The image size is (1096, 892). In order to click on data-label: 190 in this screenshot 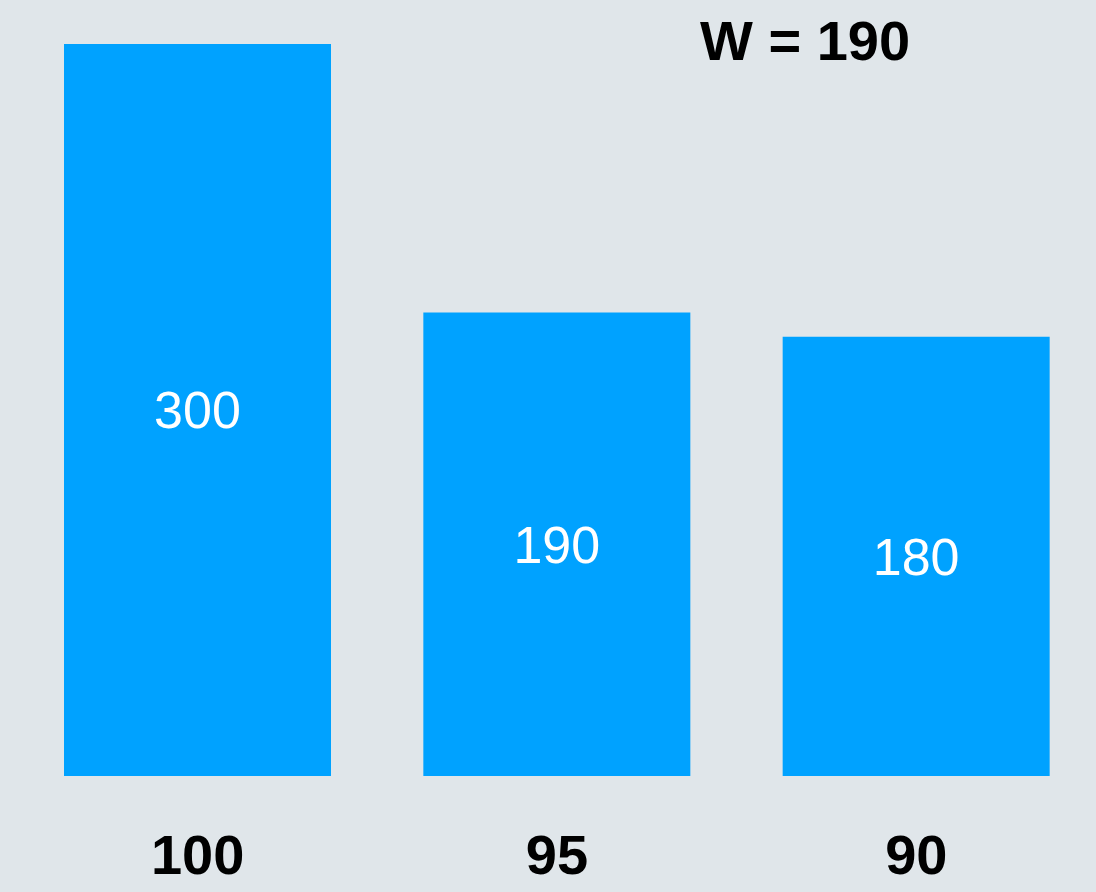, I will do `click(557, 544)`.